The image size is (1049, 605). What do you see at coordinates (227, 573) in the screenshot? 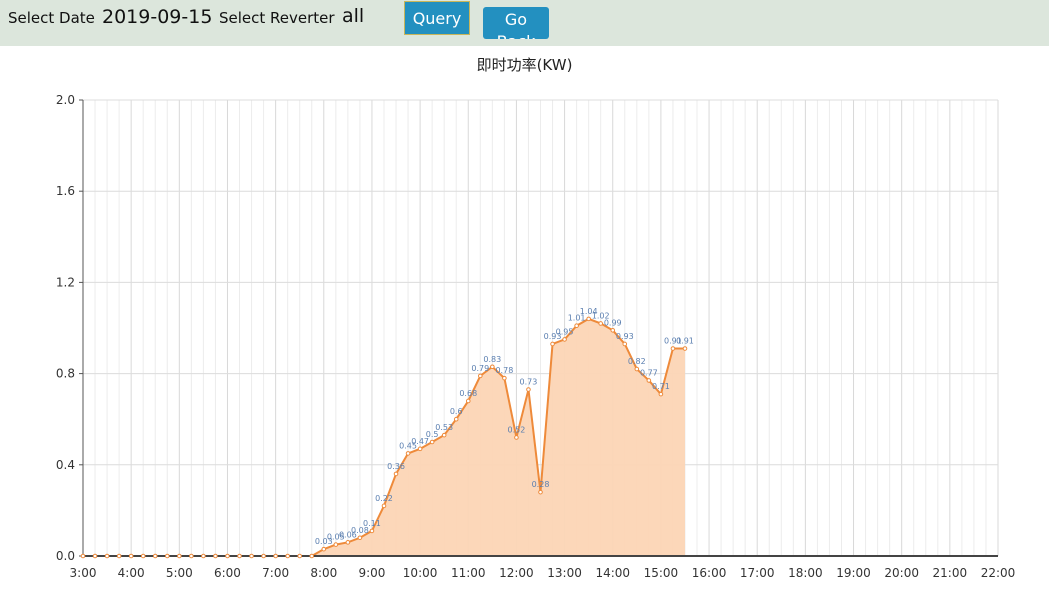
I see `x-tick-label: 6:00` at bounding box center [227, 573].